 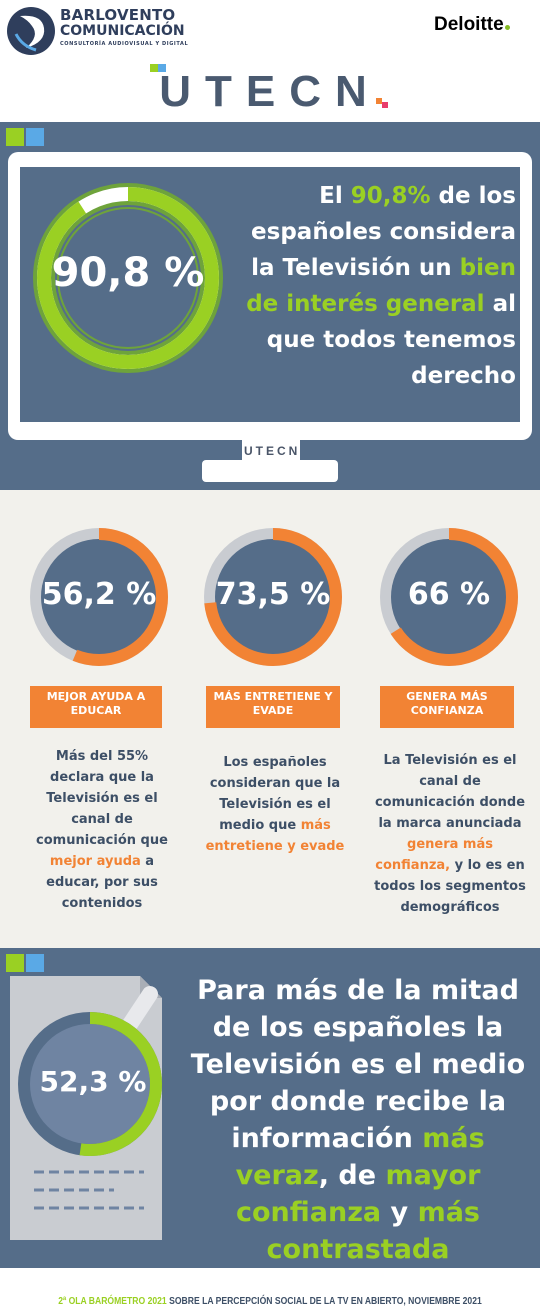 I want to click on headline-highlight: 90,8%, so click(x=390, y=196).